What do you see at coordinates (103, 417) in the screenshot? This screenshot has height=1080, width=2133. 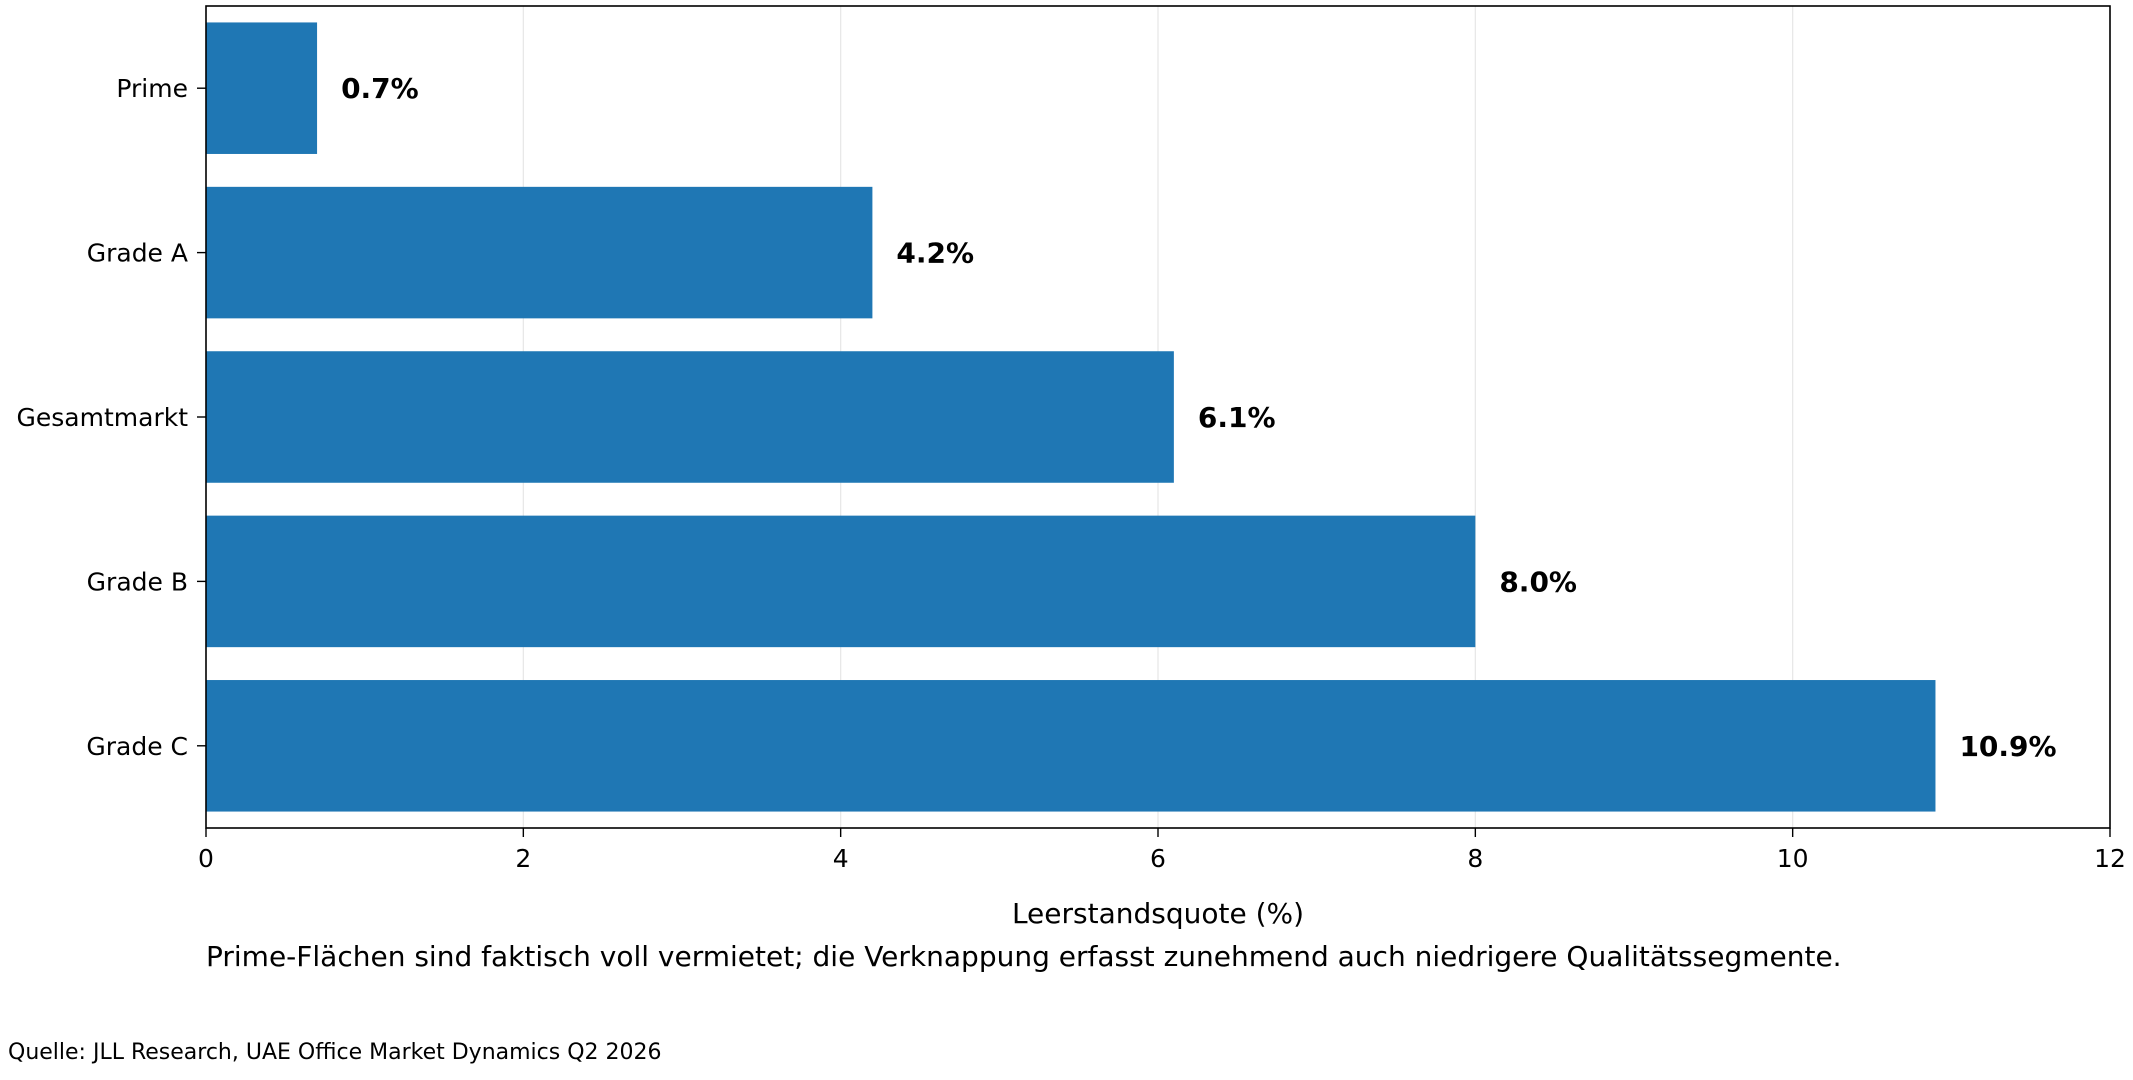 I see `y-tick-label: Gesamtmarkt` at bounding box center [103, 417].